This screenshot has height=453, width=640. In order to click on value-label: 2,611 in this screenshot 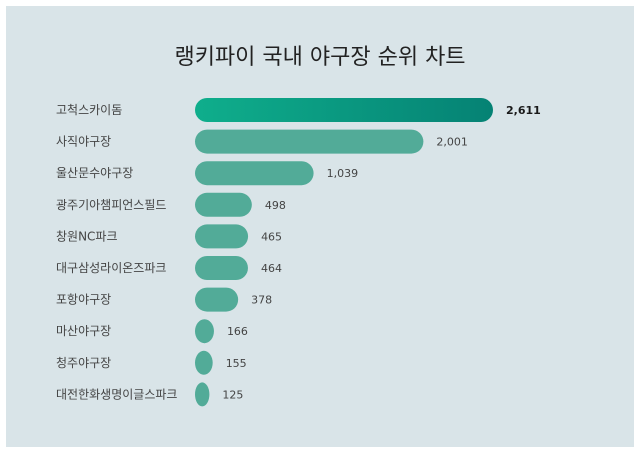, I will do `click(523, 110)`.